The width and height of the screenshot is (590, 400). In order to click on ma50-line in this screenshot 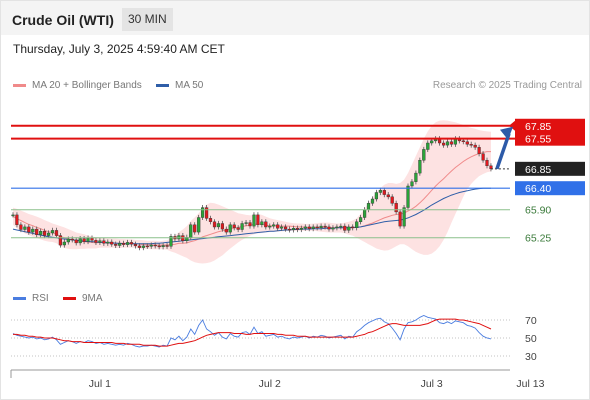, I will do `click(251, 216)`.